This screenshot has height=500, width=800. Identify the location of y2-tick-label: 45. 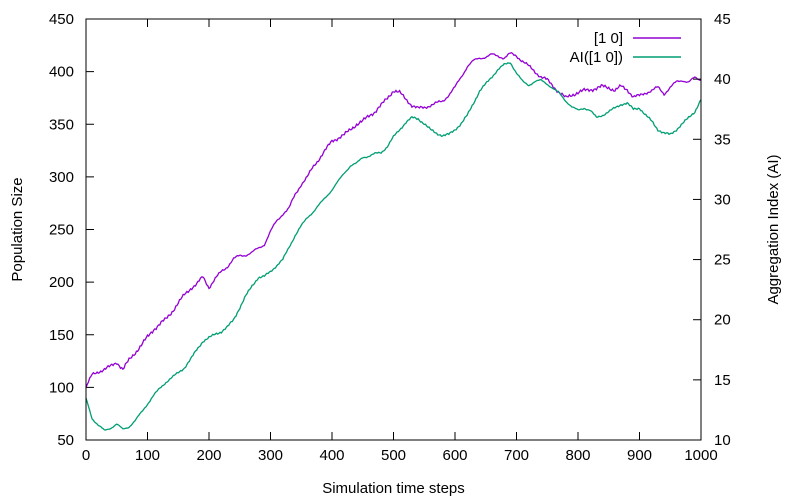
(722, 19).